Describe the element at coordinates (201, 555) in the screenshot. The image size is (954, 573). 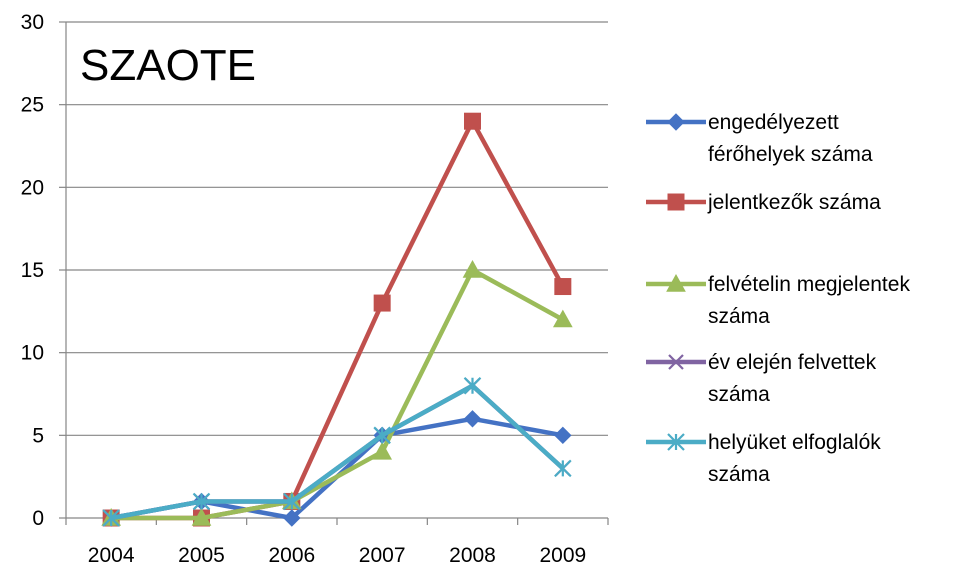
I see `x-tick-label: 2005` at that location.